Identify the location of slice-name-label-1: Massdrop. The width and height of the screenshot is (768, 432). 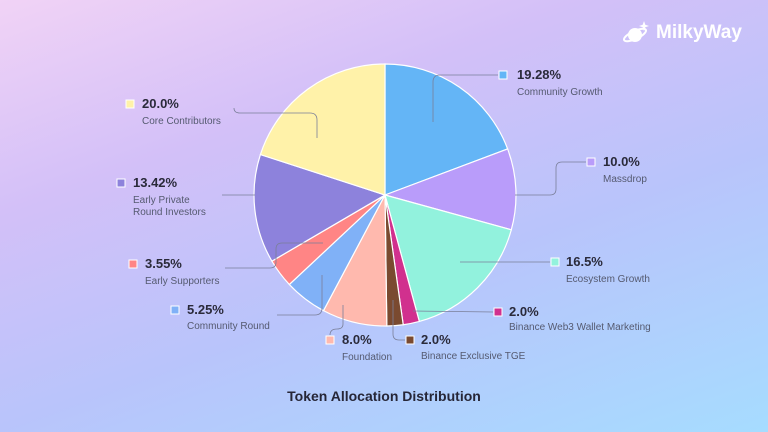
(625, 179).